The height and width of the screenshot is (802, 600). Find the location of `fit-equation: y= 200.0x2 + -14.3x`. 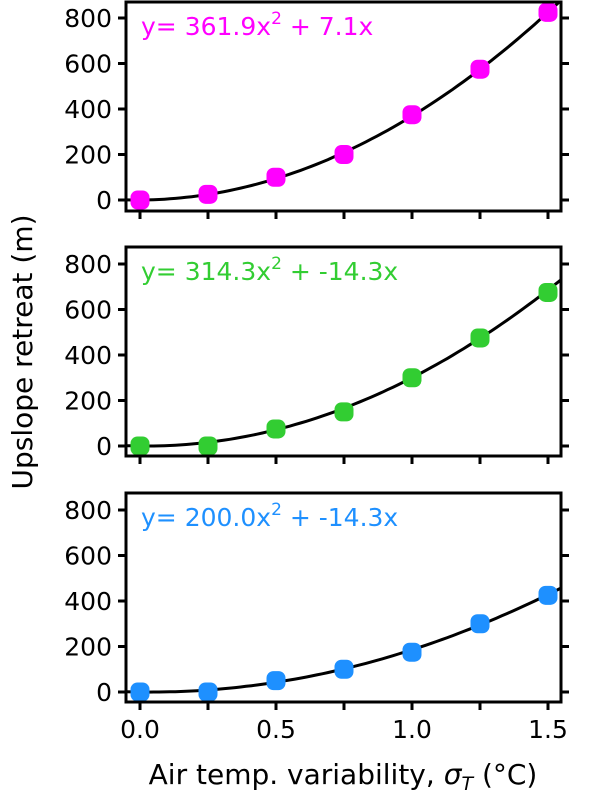

fit-equation: y= 200.0x2 + -14.3x is located at coordinates (269, 516).